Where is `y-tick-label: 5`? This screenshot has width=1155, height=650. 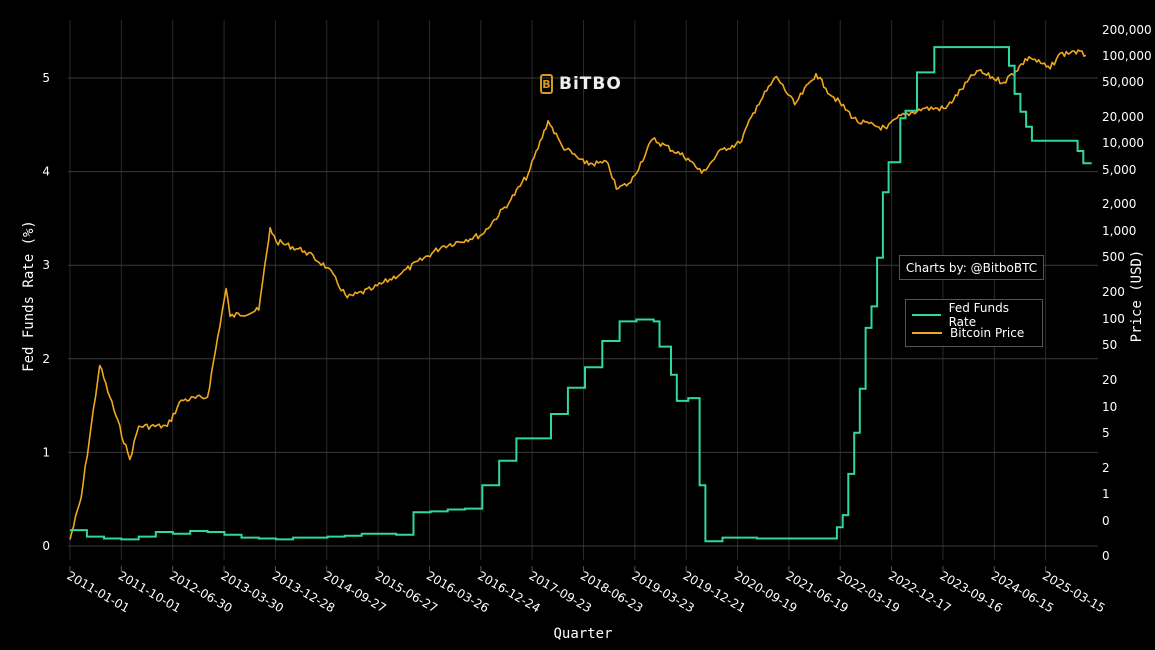
y-tick-label: 5 is located at coordinates (46, 78).